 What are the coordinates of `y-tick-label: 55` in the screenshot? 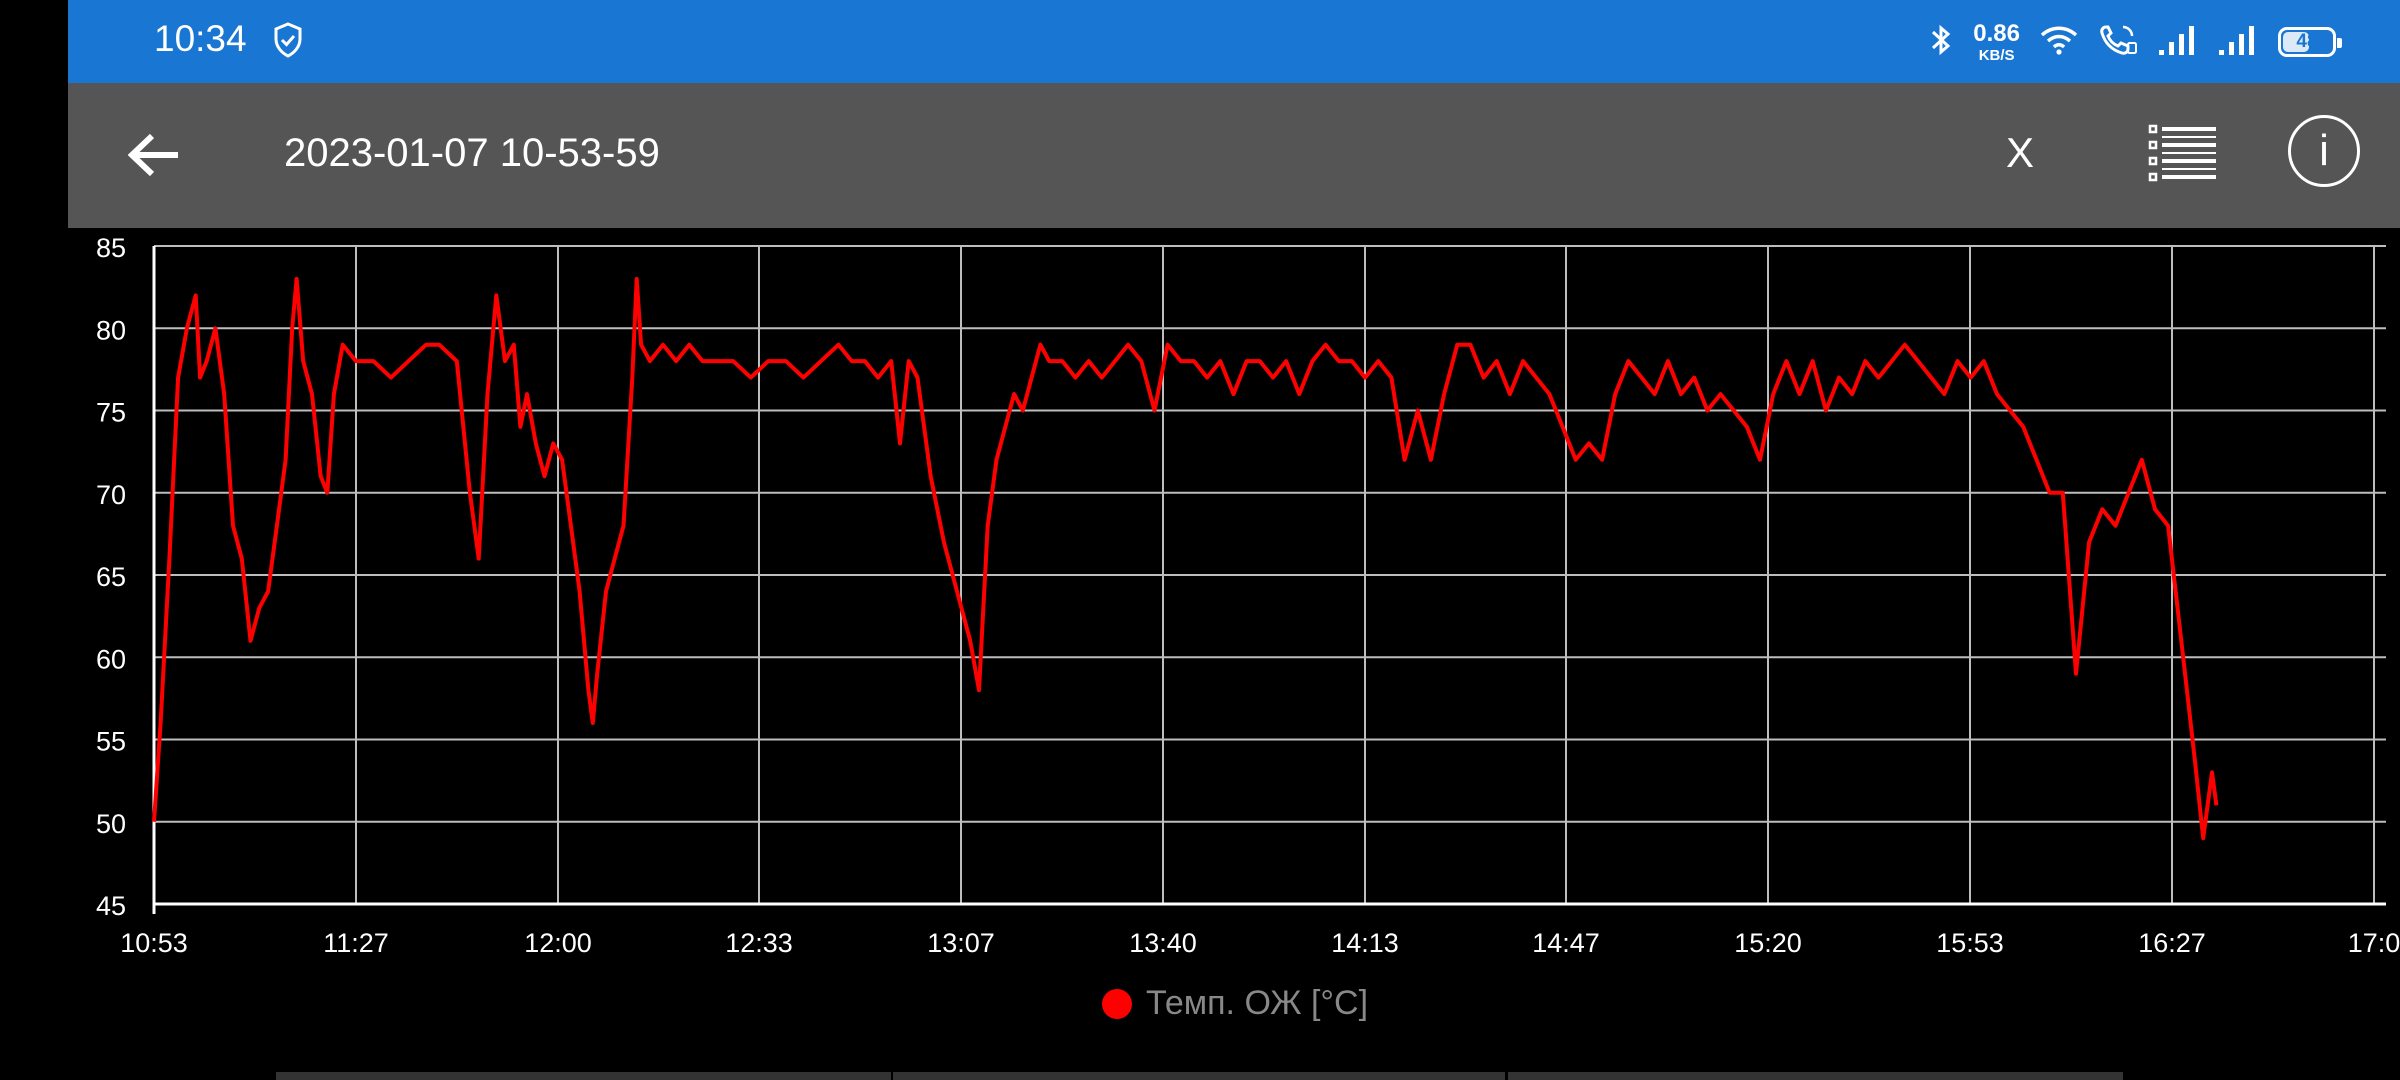 It's located at (111, 742).